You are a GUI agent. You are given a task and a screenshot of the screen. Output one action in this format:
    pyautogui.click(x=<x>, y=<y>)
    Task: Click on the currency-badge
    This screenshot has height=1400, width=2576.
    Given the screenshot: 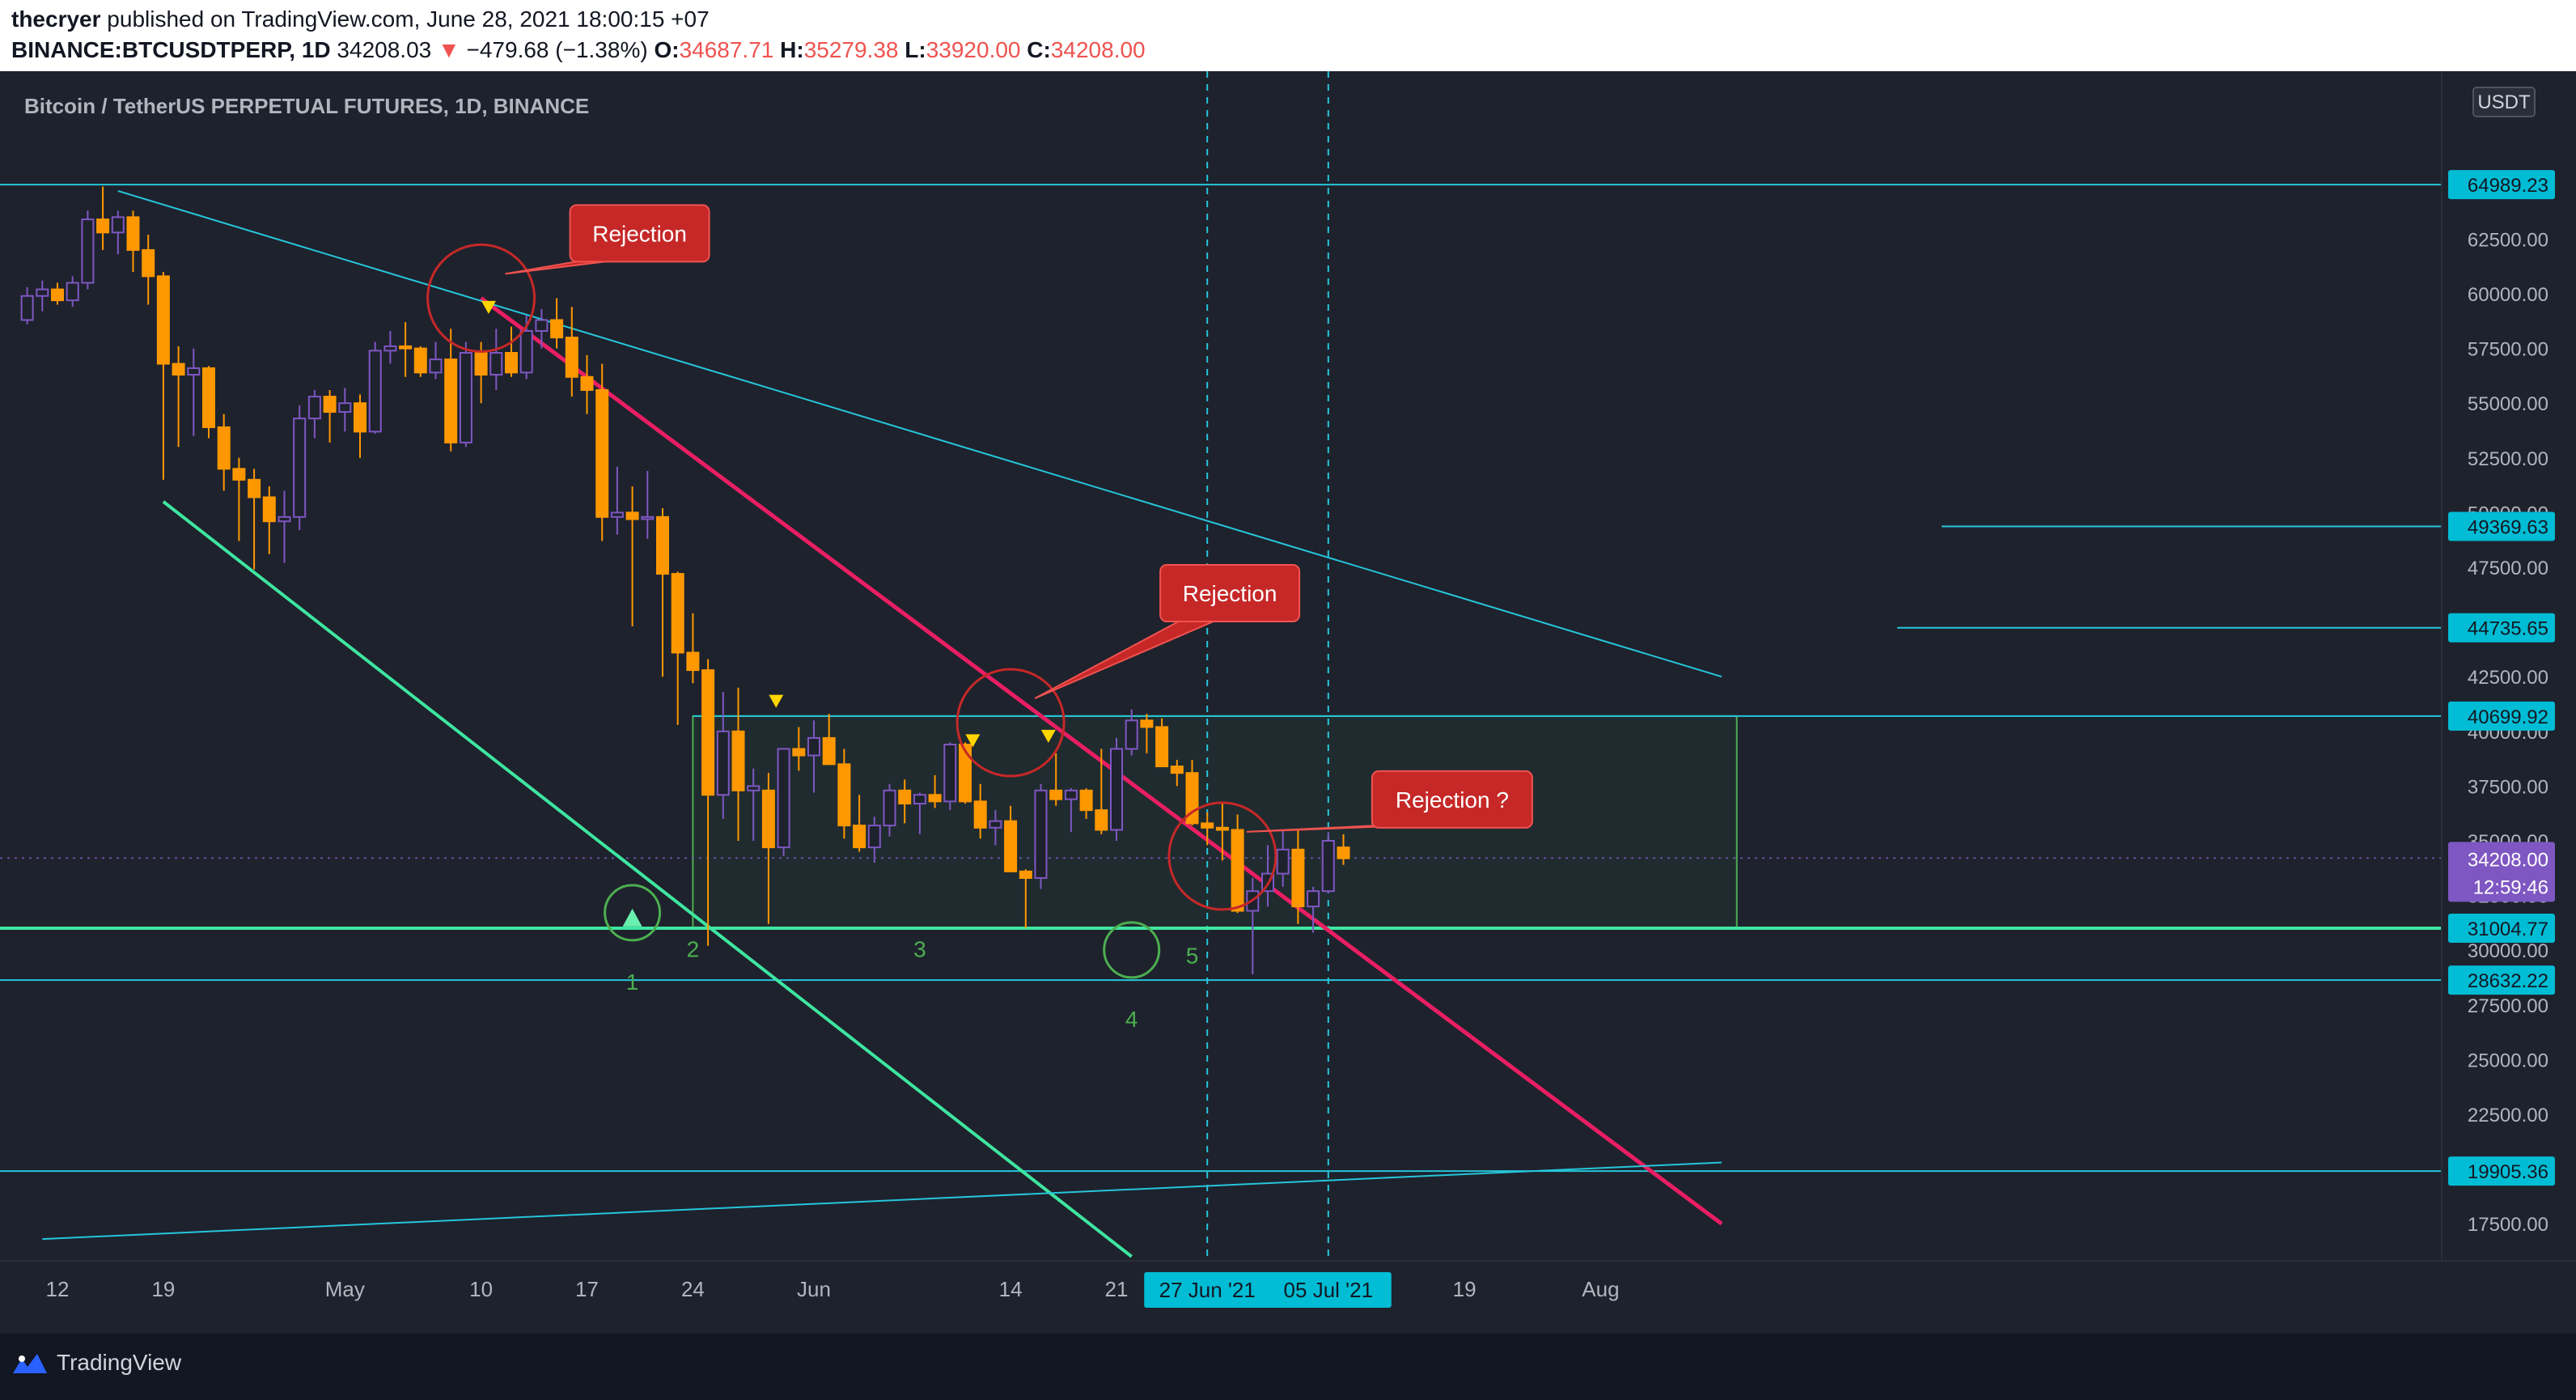 What is the action you would take?
    pyautogui.click(x=2504, y=102)
    